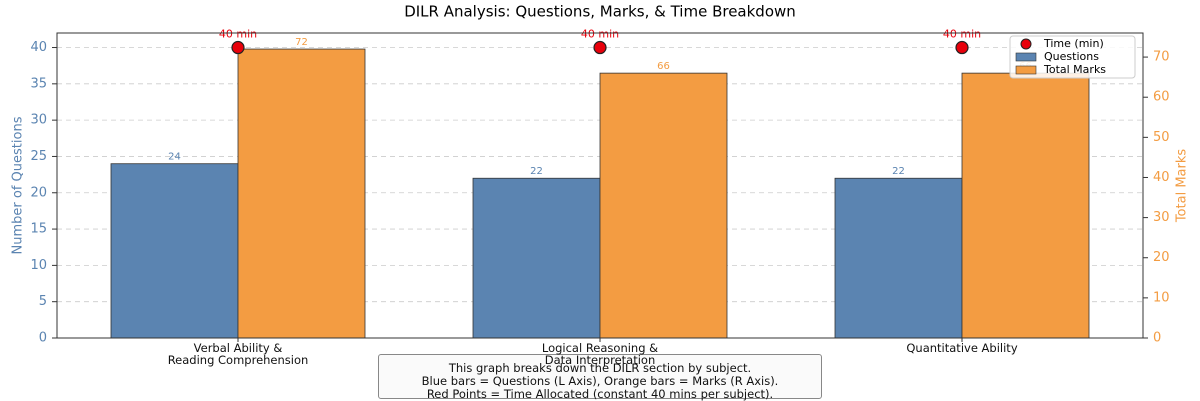 The width and height of the screenshot is (1200, 401). I want to click on y2-tick-label: 20, so click(1161, 257).